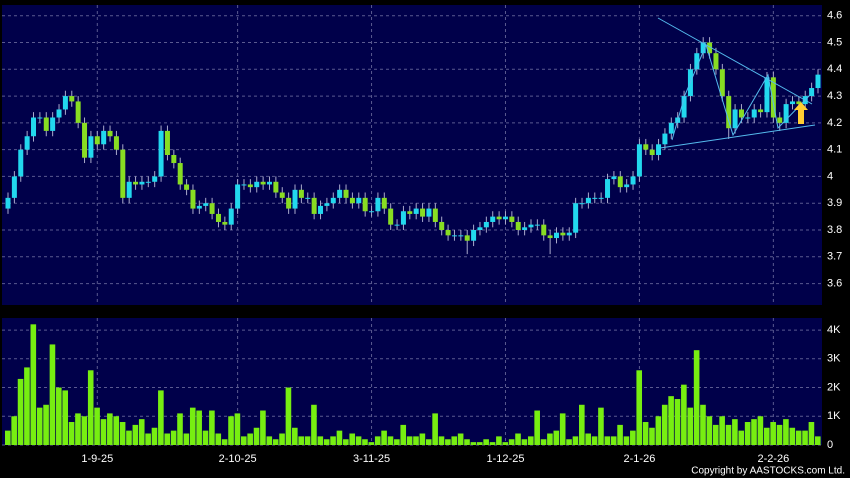 Image resolution: width=850 pixels, height=478 pixels. Describe the element at coordinates (834, 416) in the screenshot. I see `y-tick-label: 1K` at that location.